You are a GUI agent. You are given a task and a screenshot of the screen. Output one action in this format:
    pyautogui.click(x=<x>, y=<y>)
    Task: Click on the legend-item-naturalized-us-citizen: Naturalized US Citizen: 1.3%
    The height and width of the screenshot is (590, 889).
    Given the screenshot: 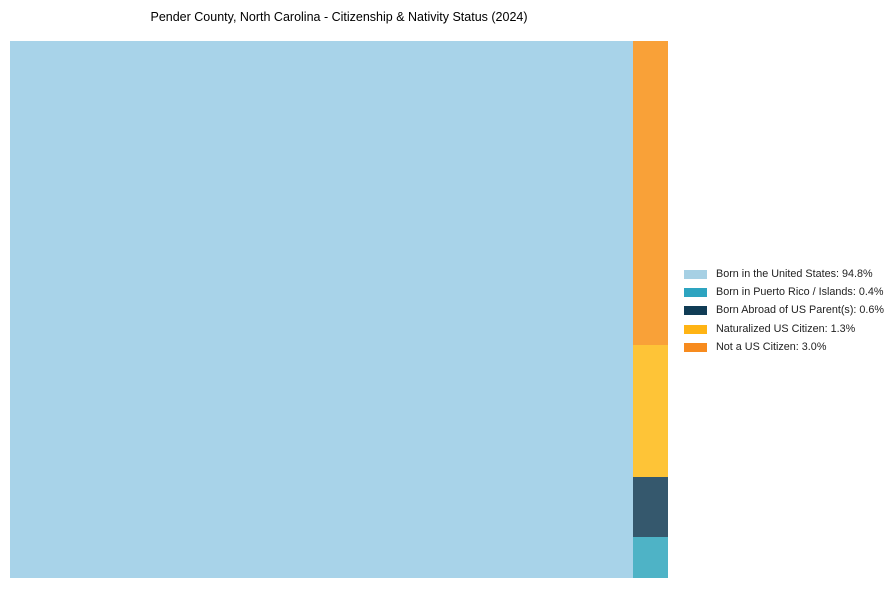 What is the action you would take?
    pyautogui.click(x=784, y=329)
    